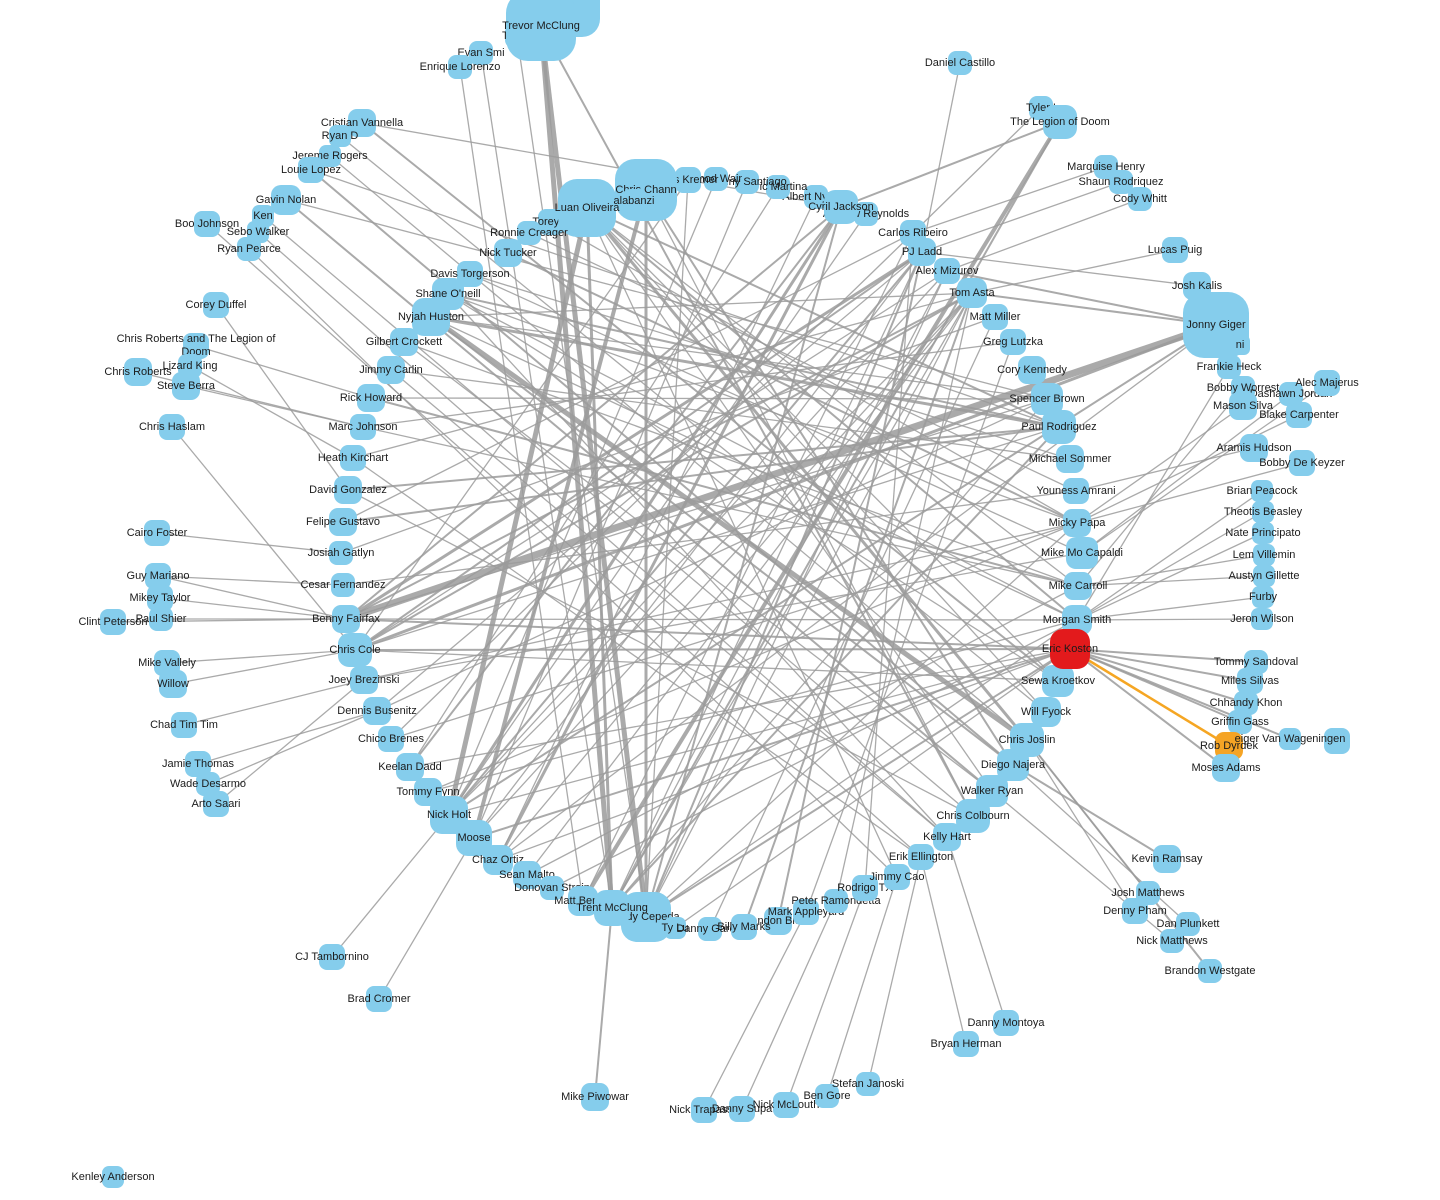  Describe the element at coordinates (1262, 619) in the screenshot. I see `node-jeron-wilson: Jeron Wilson` at that location.